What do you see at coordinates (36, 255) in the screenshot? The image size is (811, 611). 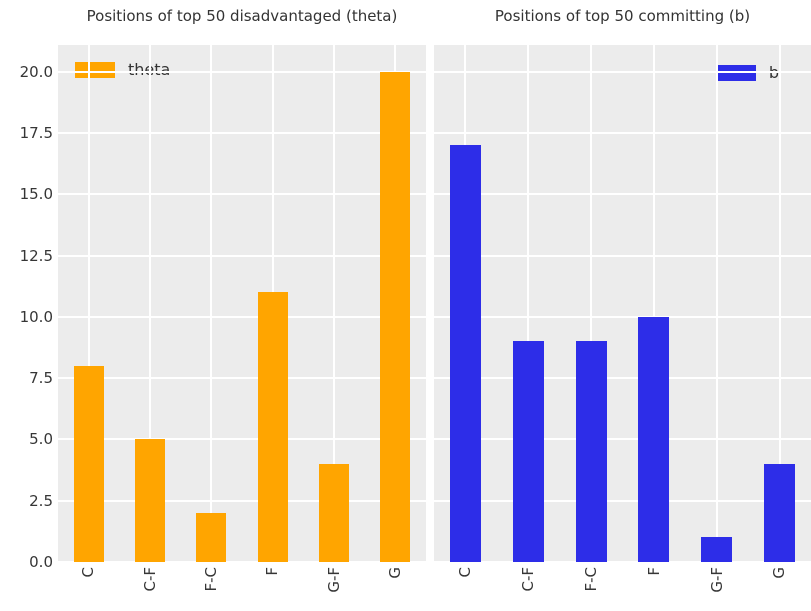 I see `y-tick-label: 12.5` at bounding box center [36, 255].